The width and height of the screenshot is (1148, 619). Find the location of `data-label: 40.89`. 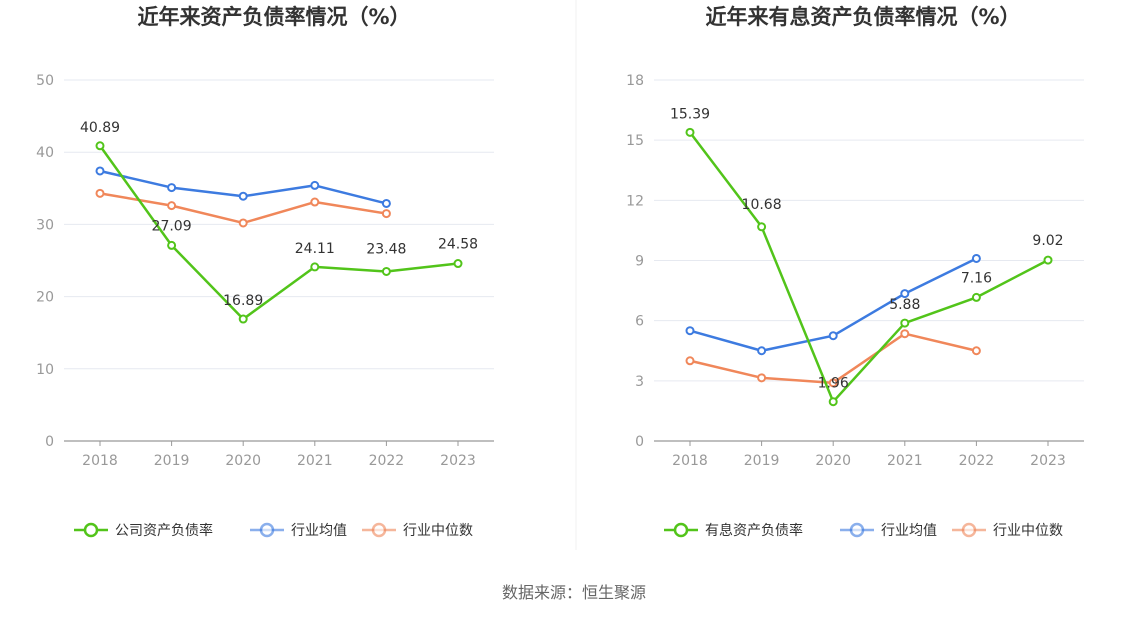

data-label: 40.89 is located at coordinates (100, 128).